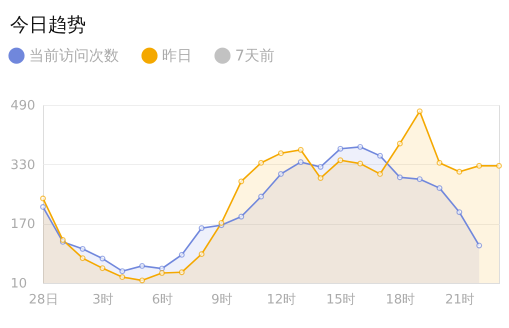 This screenshot has height=328, width=509. What do you see at coordinates (23, 224) in the screenshot?
I see `y-tick-label: 170` at bounding box center [23, 224].